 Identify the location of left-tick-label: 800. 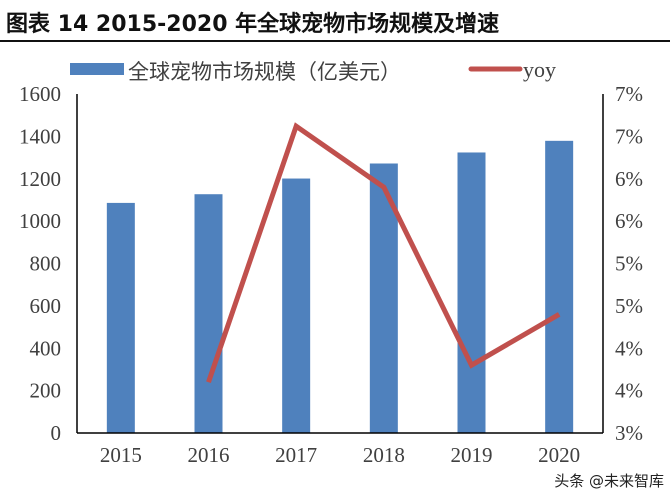
(46, 264).